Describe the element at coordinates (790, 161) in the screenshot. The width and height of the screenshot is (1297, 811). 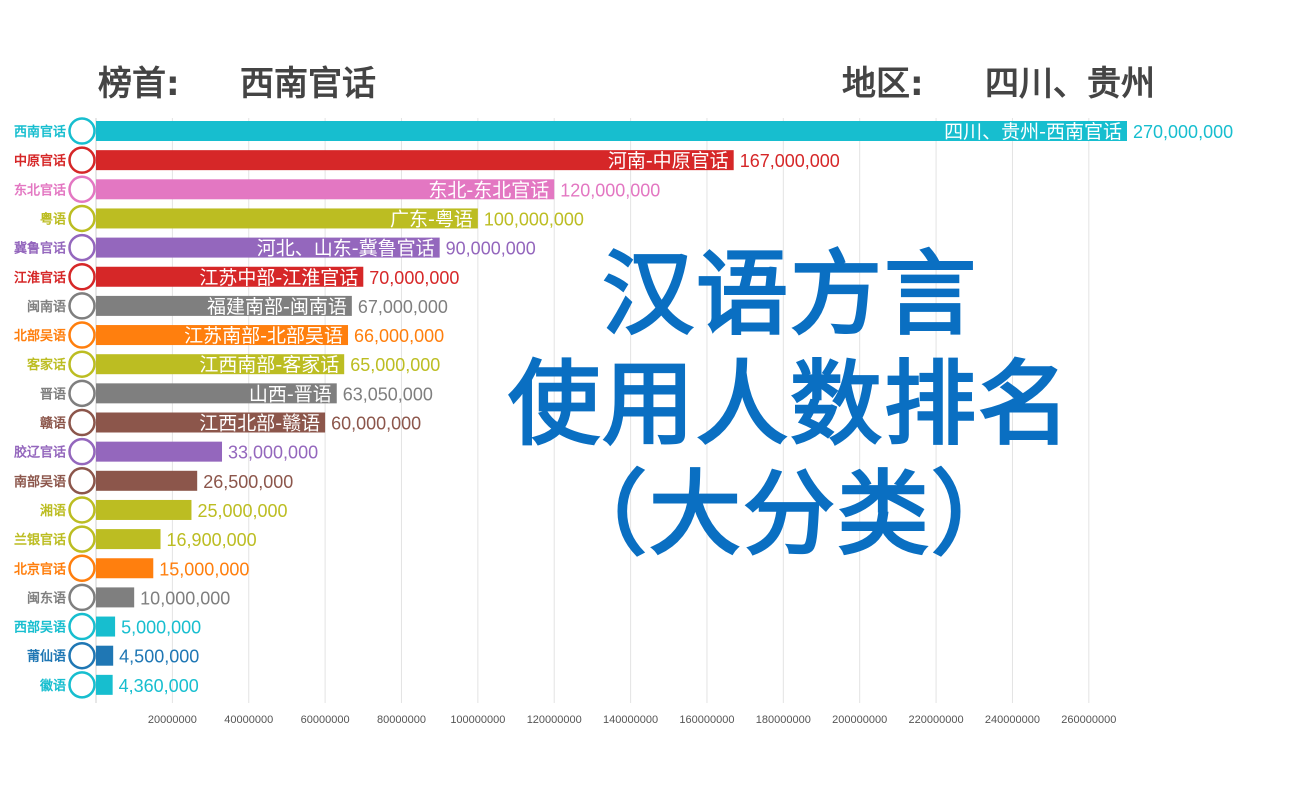
I see `value-label: 167,000,000` at that location.